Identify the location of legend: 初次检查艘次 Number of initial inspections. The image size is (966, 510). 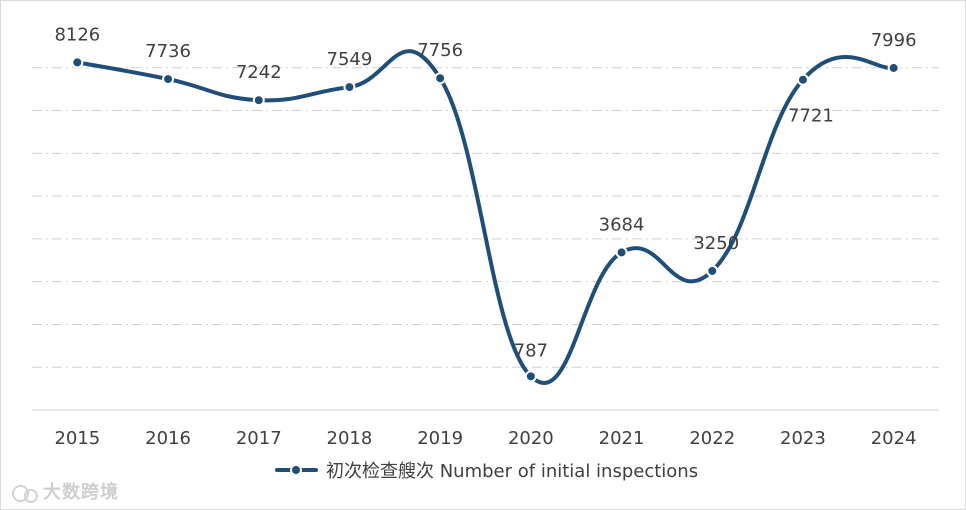
(486, 471).